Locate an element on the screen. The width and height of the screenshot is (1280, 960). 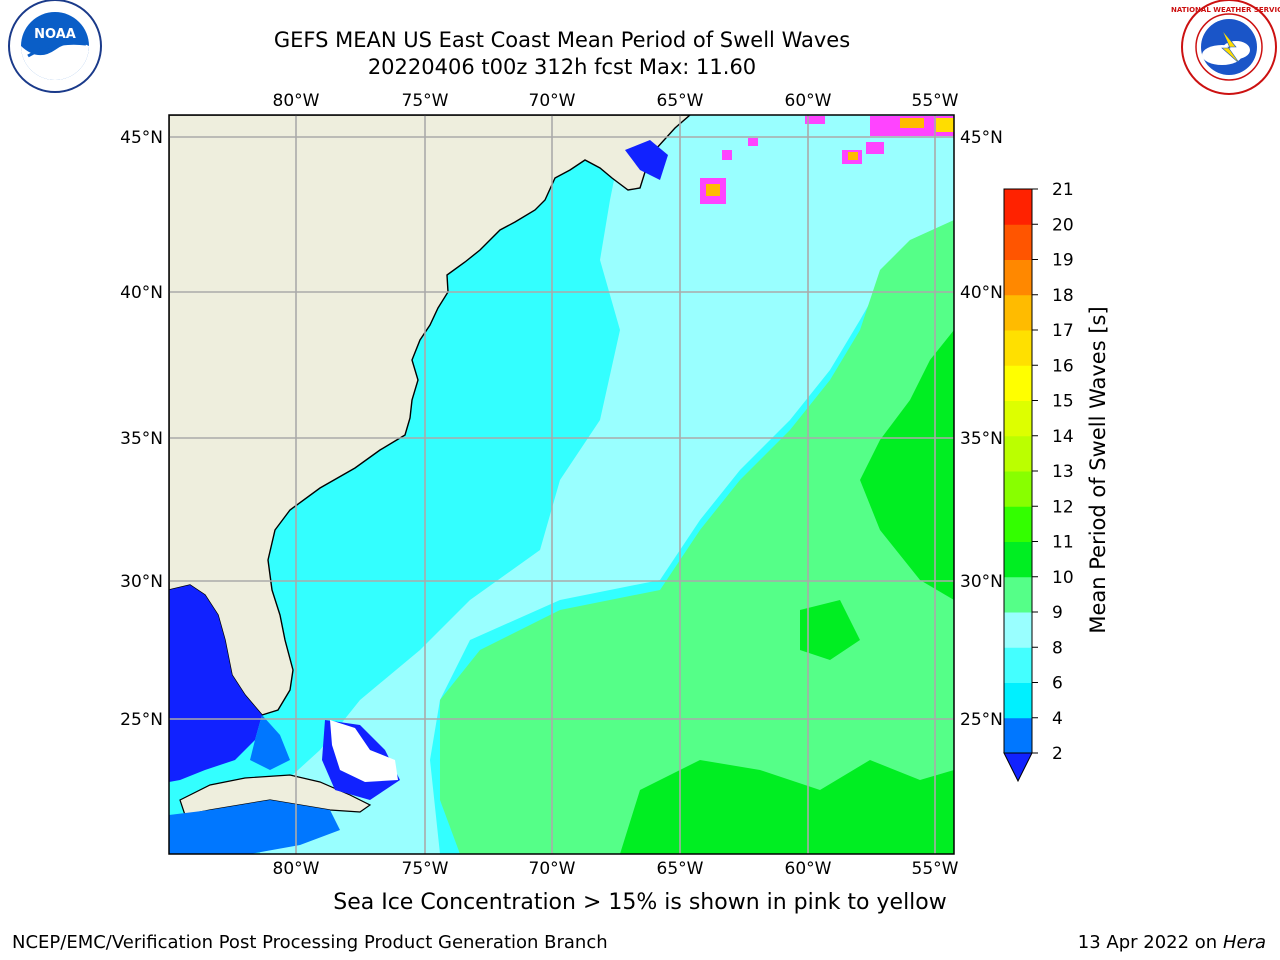
swell-region-10-11s-south is located at coordinates (787, 807).